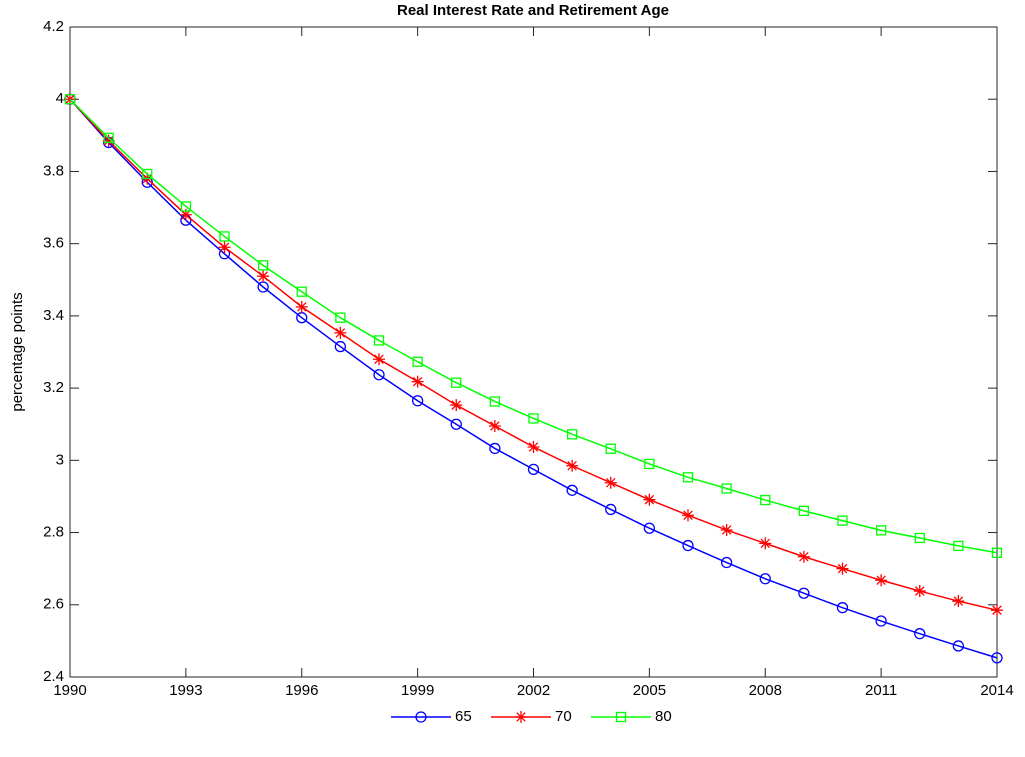 The width and height of the screenshot is (1025, 757). What do you see at coordinates (17, 351) in the screenshot?
I see `y-axis-label: percentage points` at bounding box center [17, 351].